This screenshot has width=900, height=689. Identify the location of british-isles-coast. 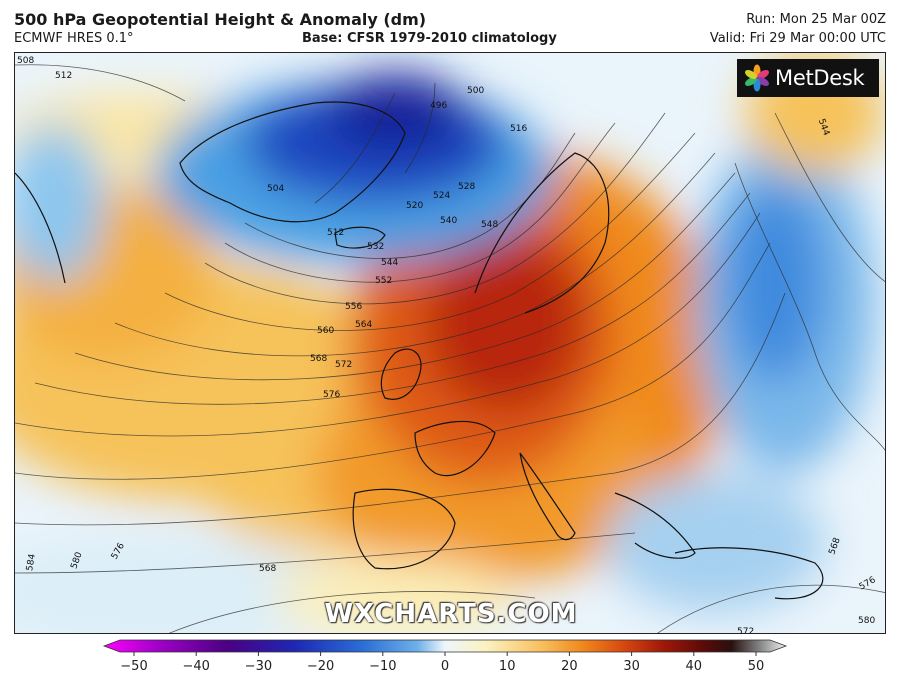
(401, 374).